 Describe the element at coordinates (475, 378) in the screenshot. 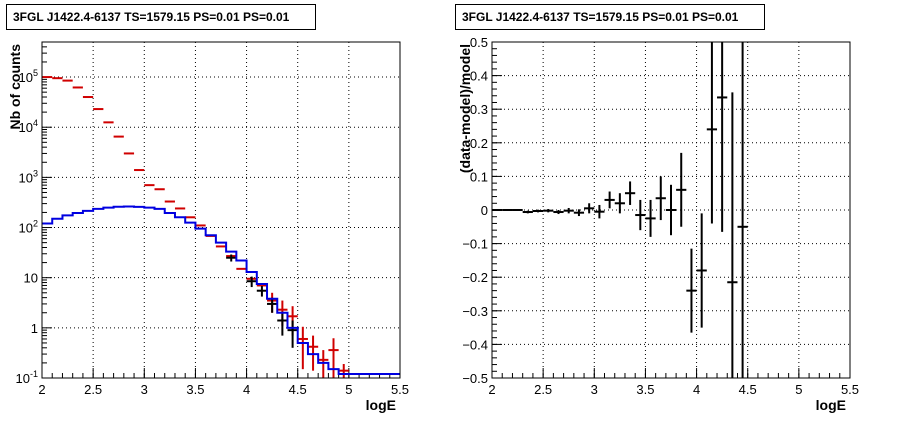

I see `y-tick-label: −0.5` at that location.